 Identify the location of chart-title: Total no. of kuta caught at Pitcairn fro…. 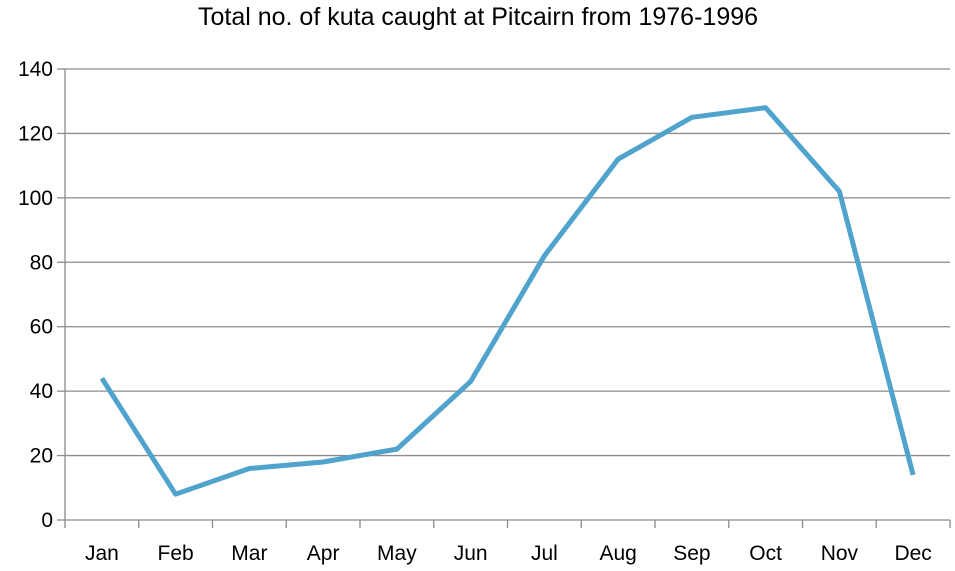
(478, 17).